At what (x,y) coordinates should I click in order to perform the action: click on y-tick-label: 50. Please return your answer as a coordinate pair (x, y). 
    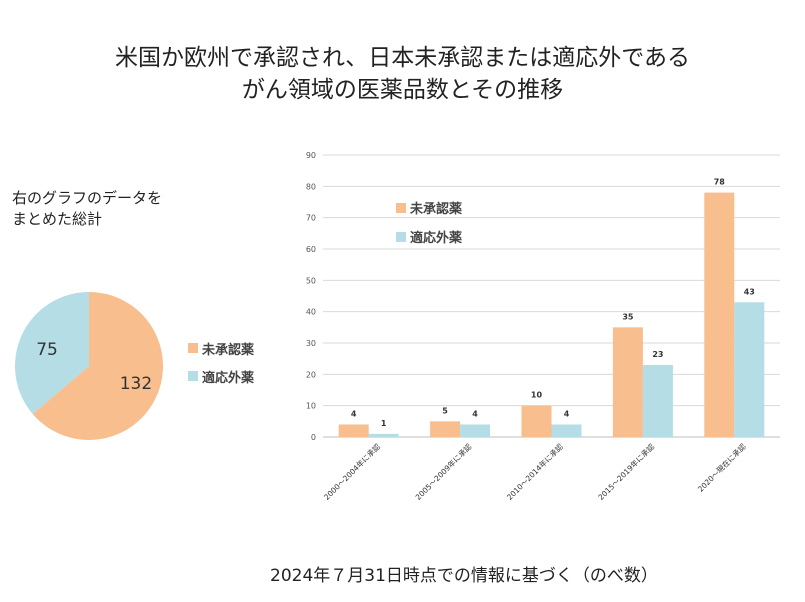
    Looking at the image, I should click on (311, 280).